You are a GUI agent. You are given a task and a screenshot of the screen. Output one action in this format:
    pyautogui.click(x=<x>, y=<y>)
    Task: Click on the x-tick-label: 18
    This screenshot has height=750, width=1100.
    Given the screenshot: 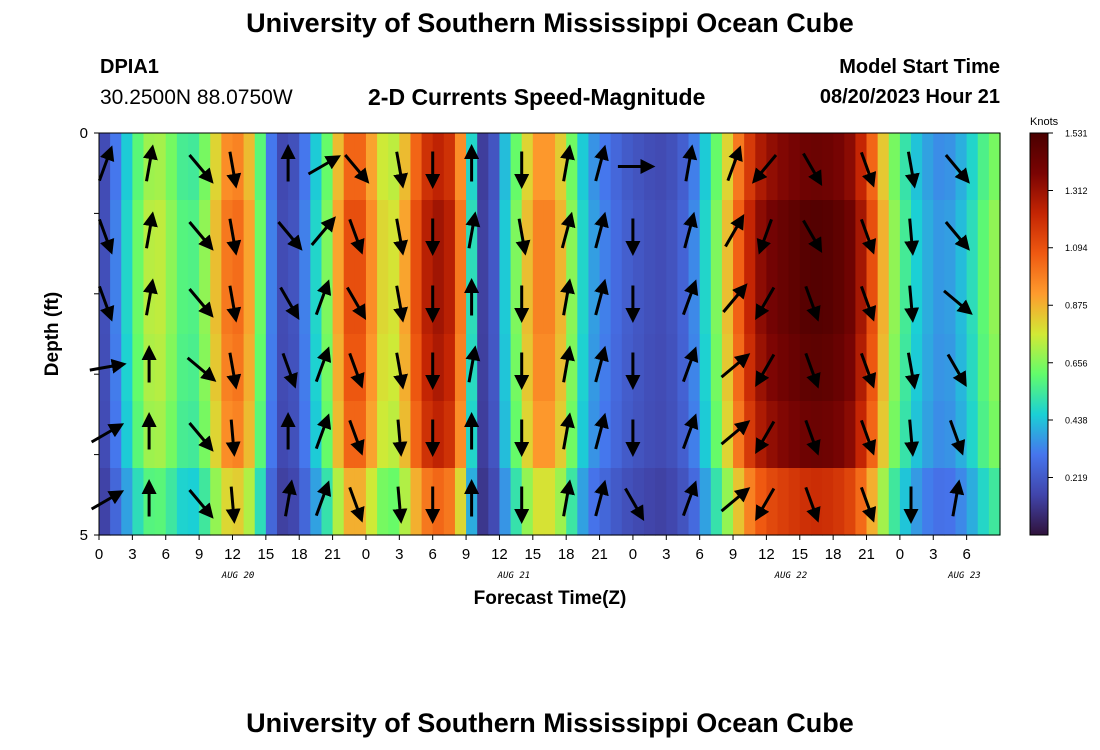 What is the action you would take?
    pyautogui.click(x=299, y=554)
    